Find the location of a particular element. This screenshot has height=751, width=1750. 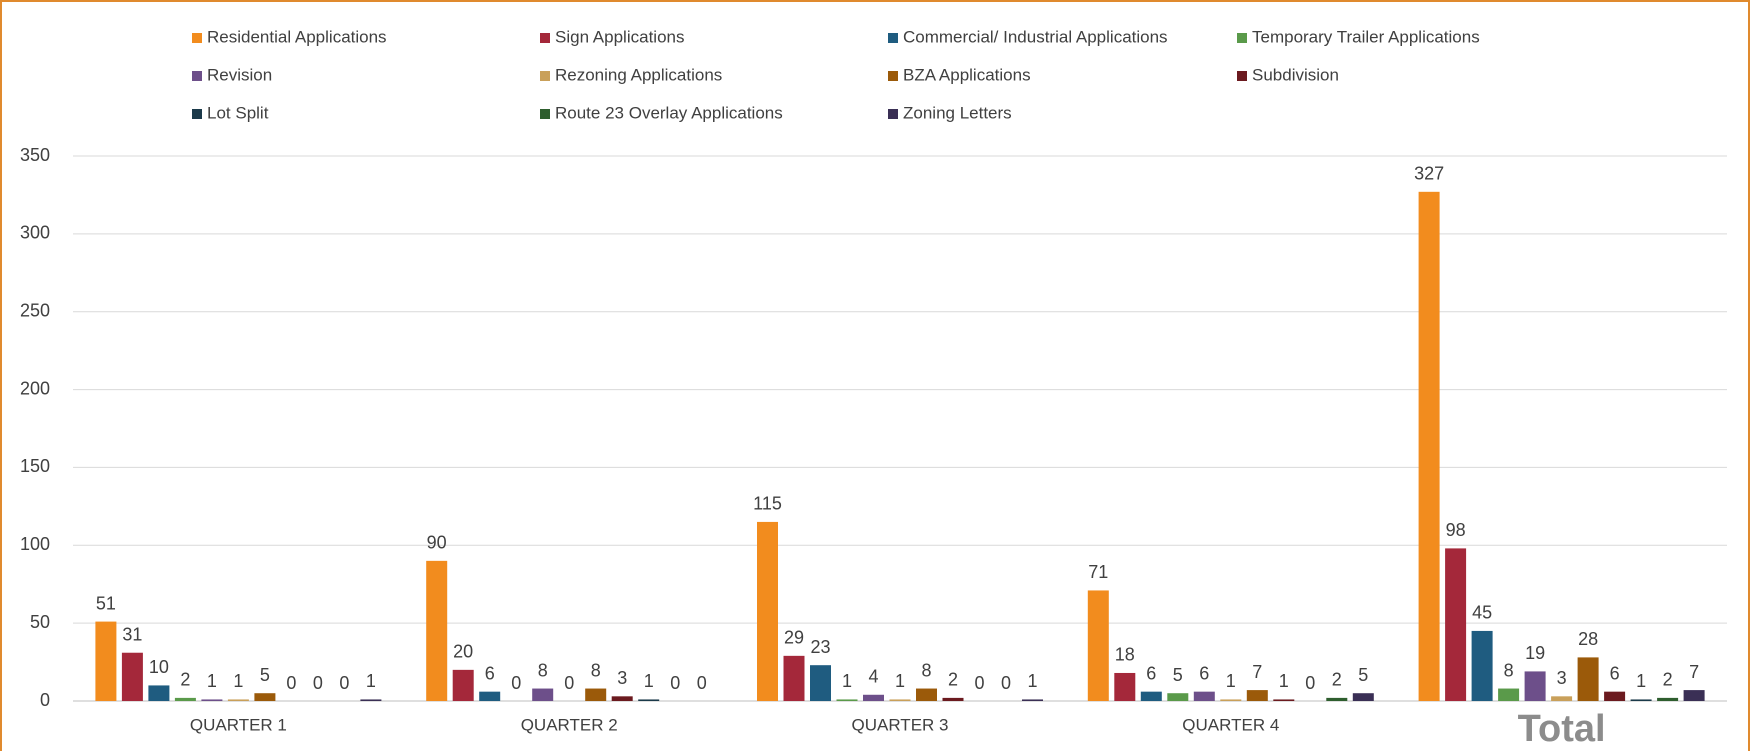

legend-label: Commercial/ Industrial Applications is located at coordinates (1035, 36).